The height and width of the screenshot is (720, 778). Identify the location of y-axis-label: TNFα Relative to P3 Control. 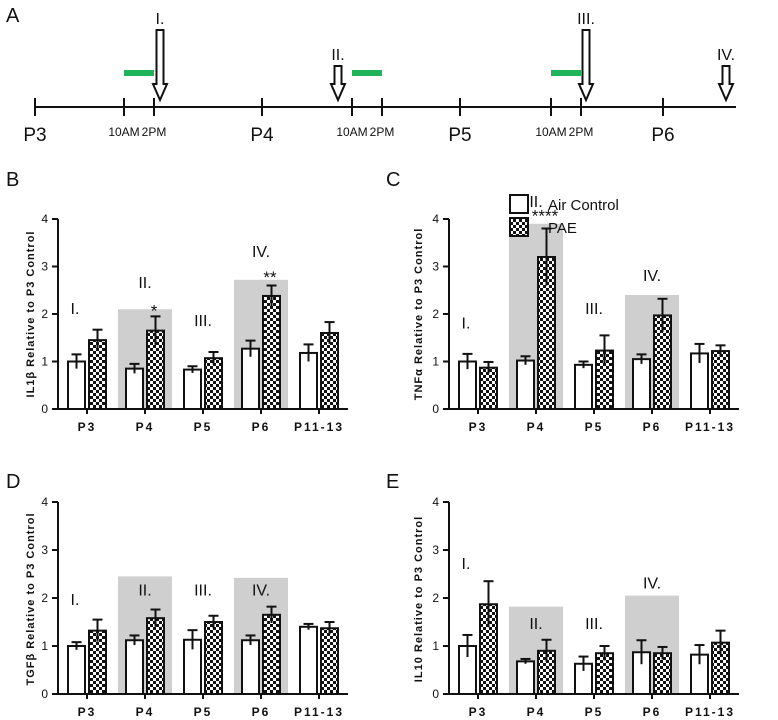
(419, 314).